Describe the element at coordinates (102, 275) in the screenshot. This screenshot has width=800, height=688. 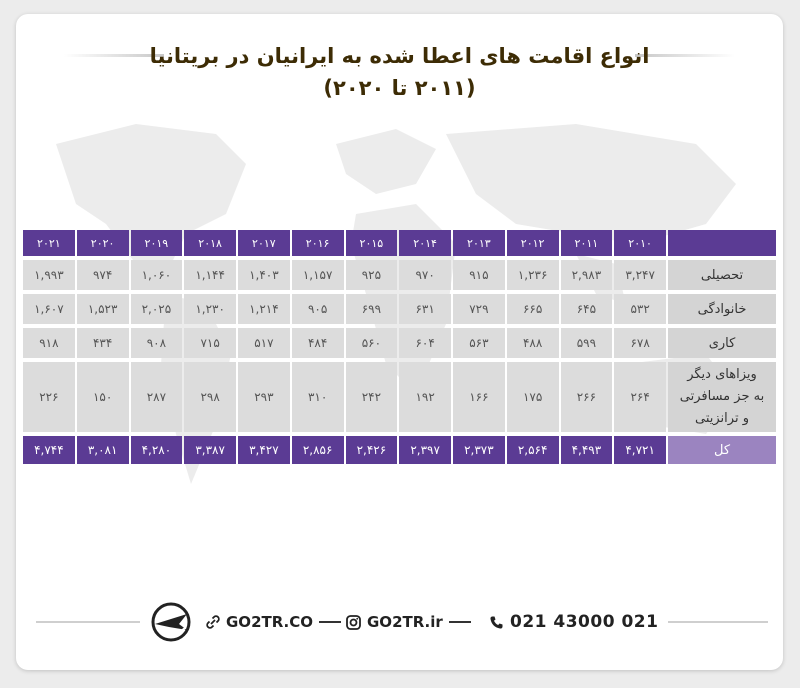
I see `table-cell: ۹۷۴` at that location.